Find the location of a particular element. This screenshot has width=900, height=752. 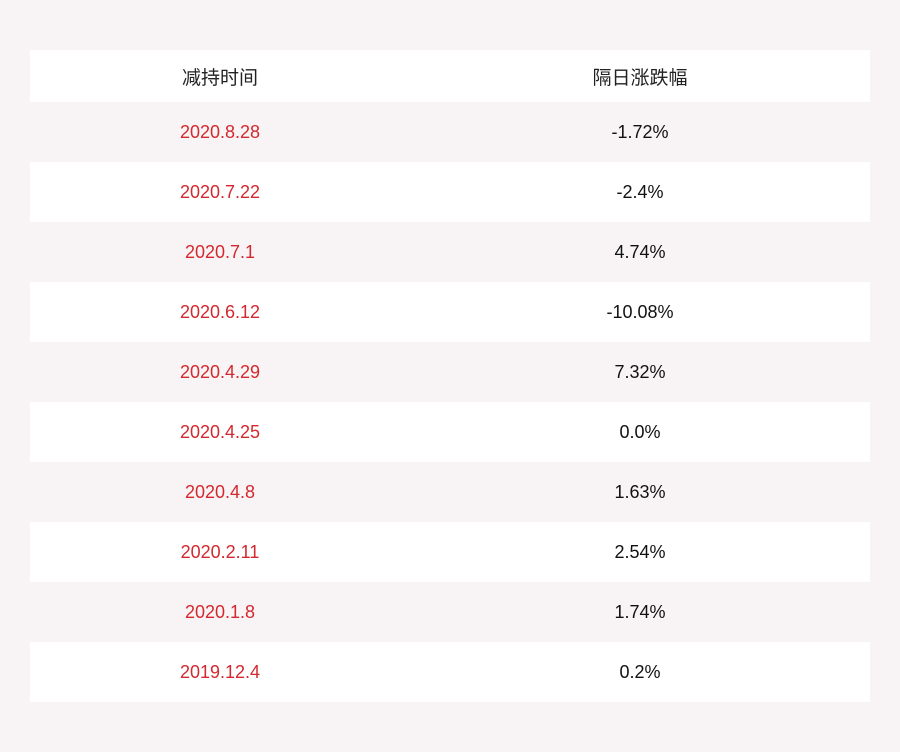

table-row: 2020.1.8 1.74% is located at coordinates (450, 612).